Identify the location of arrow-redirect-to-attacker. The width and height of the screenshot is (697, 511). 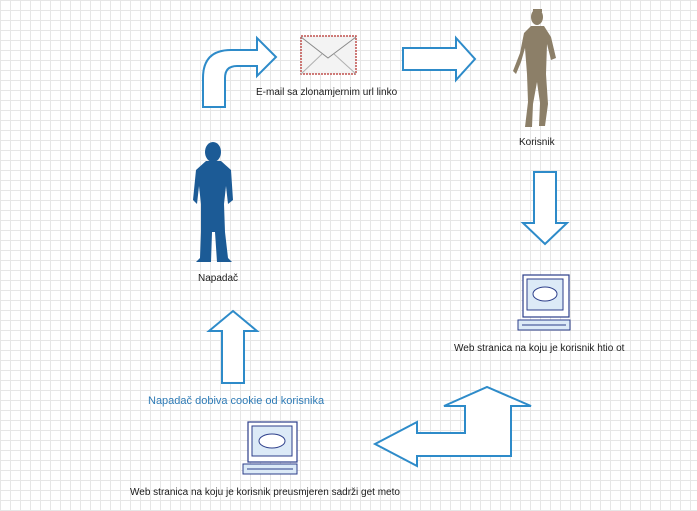
(233, 346).